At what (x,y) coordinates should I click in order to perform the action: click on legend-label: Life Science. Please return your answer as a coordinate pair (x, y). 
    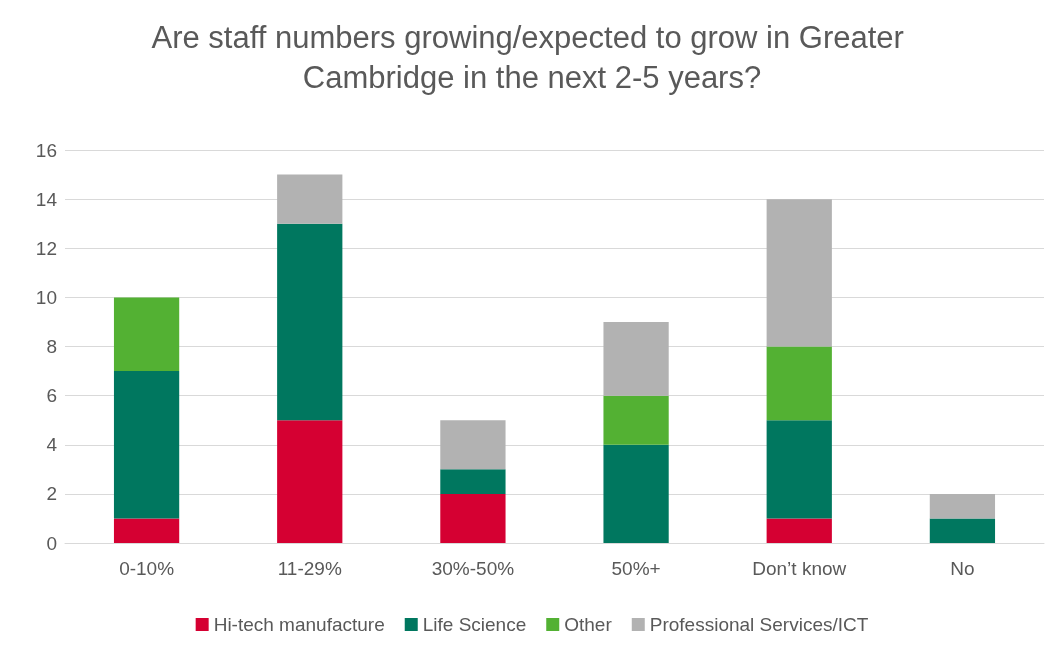
    Looking at the image, I should click on (474, 624).